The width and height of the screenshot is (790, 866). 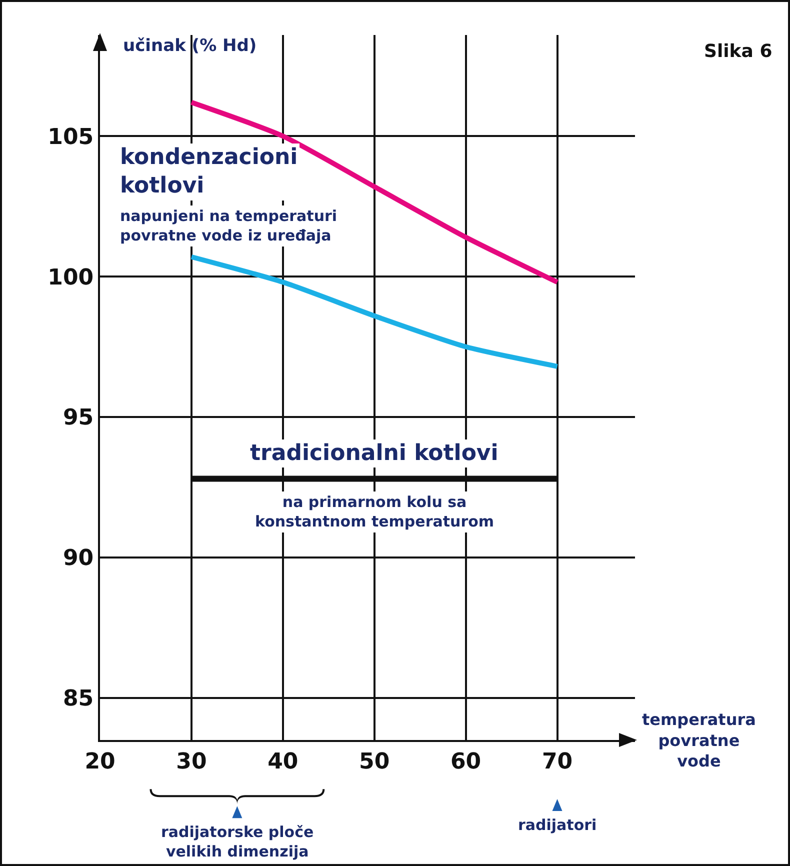 I want to click on y-tick-label: 105, so click(x=71, y=137).